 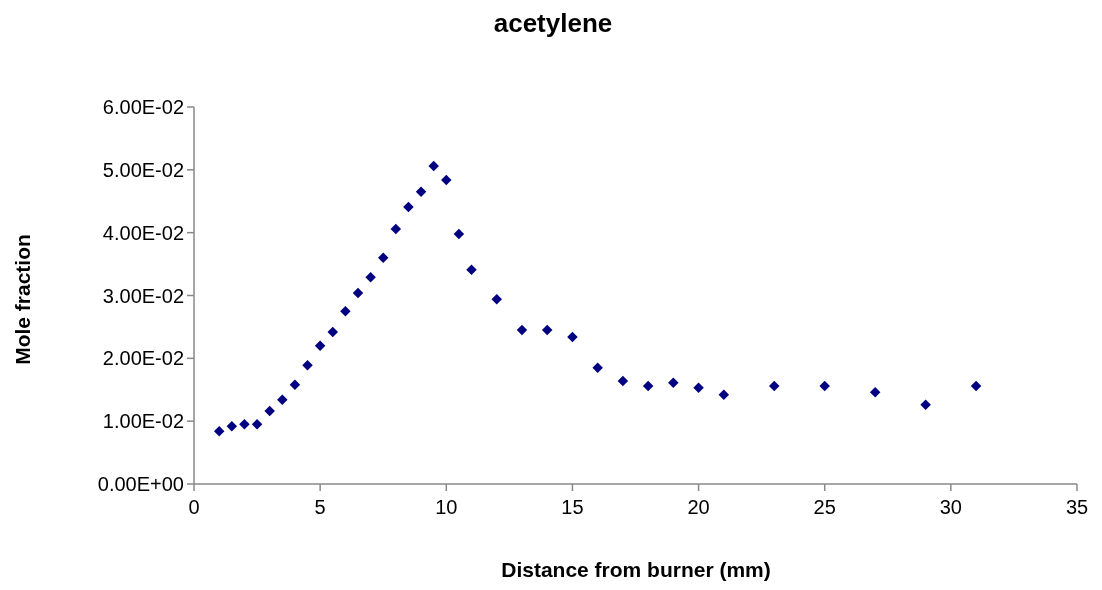 I want to click on y-tick-label: 5.00E-02, so click(x=143, y=169).